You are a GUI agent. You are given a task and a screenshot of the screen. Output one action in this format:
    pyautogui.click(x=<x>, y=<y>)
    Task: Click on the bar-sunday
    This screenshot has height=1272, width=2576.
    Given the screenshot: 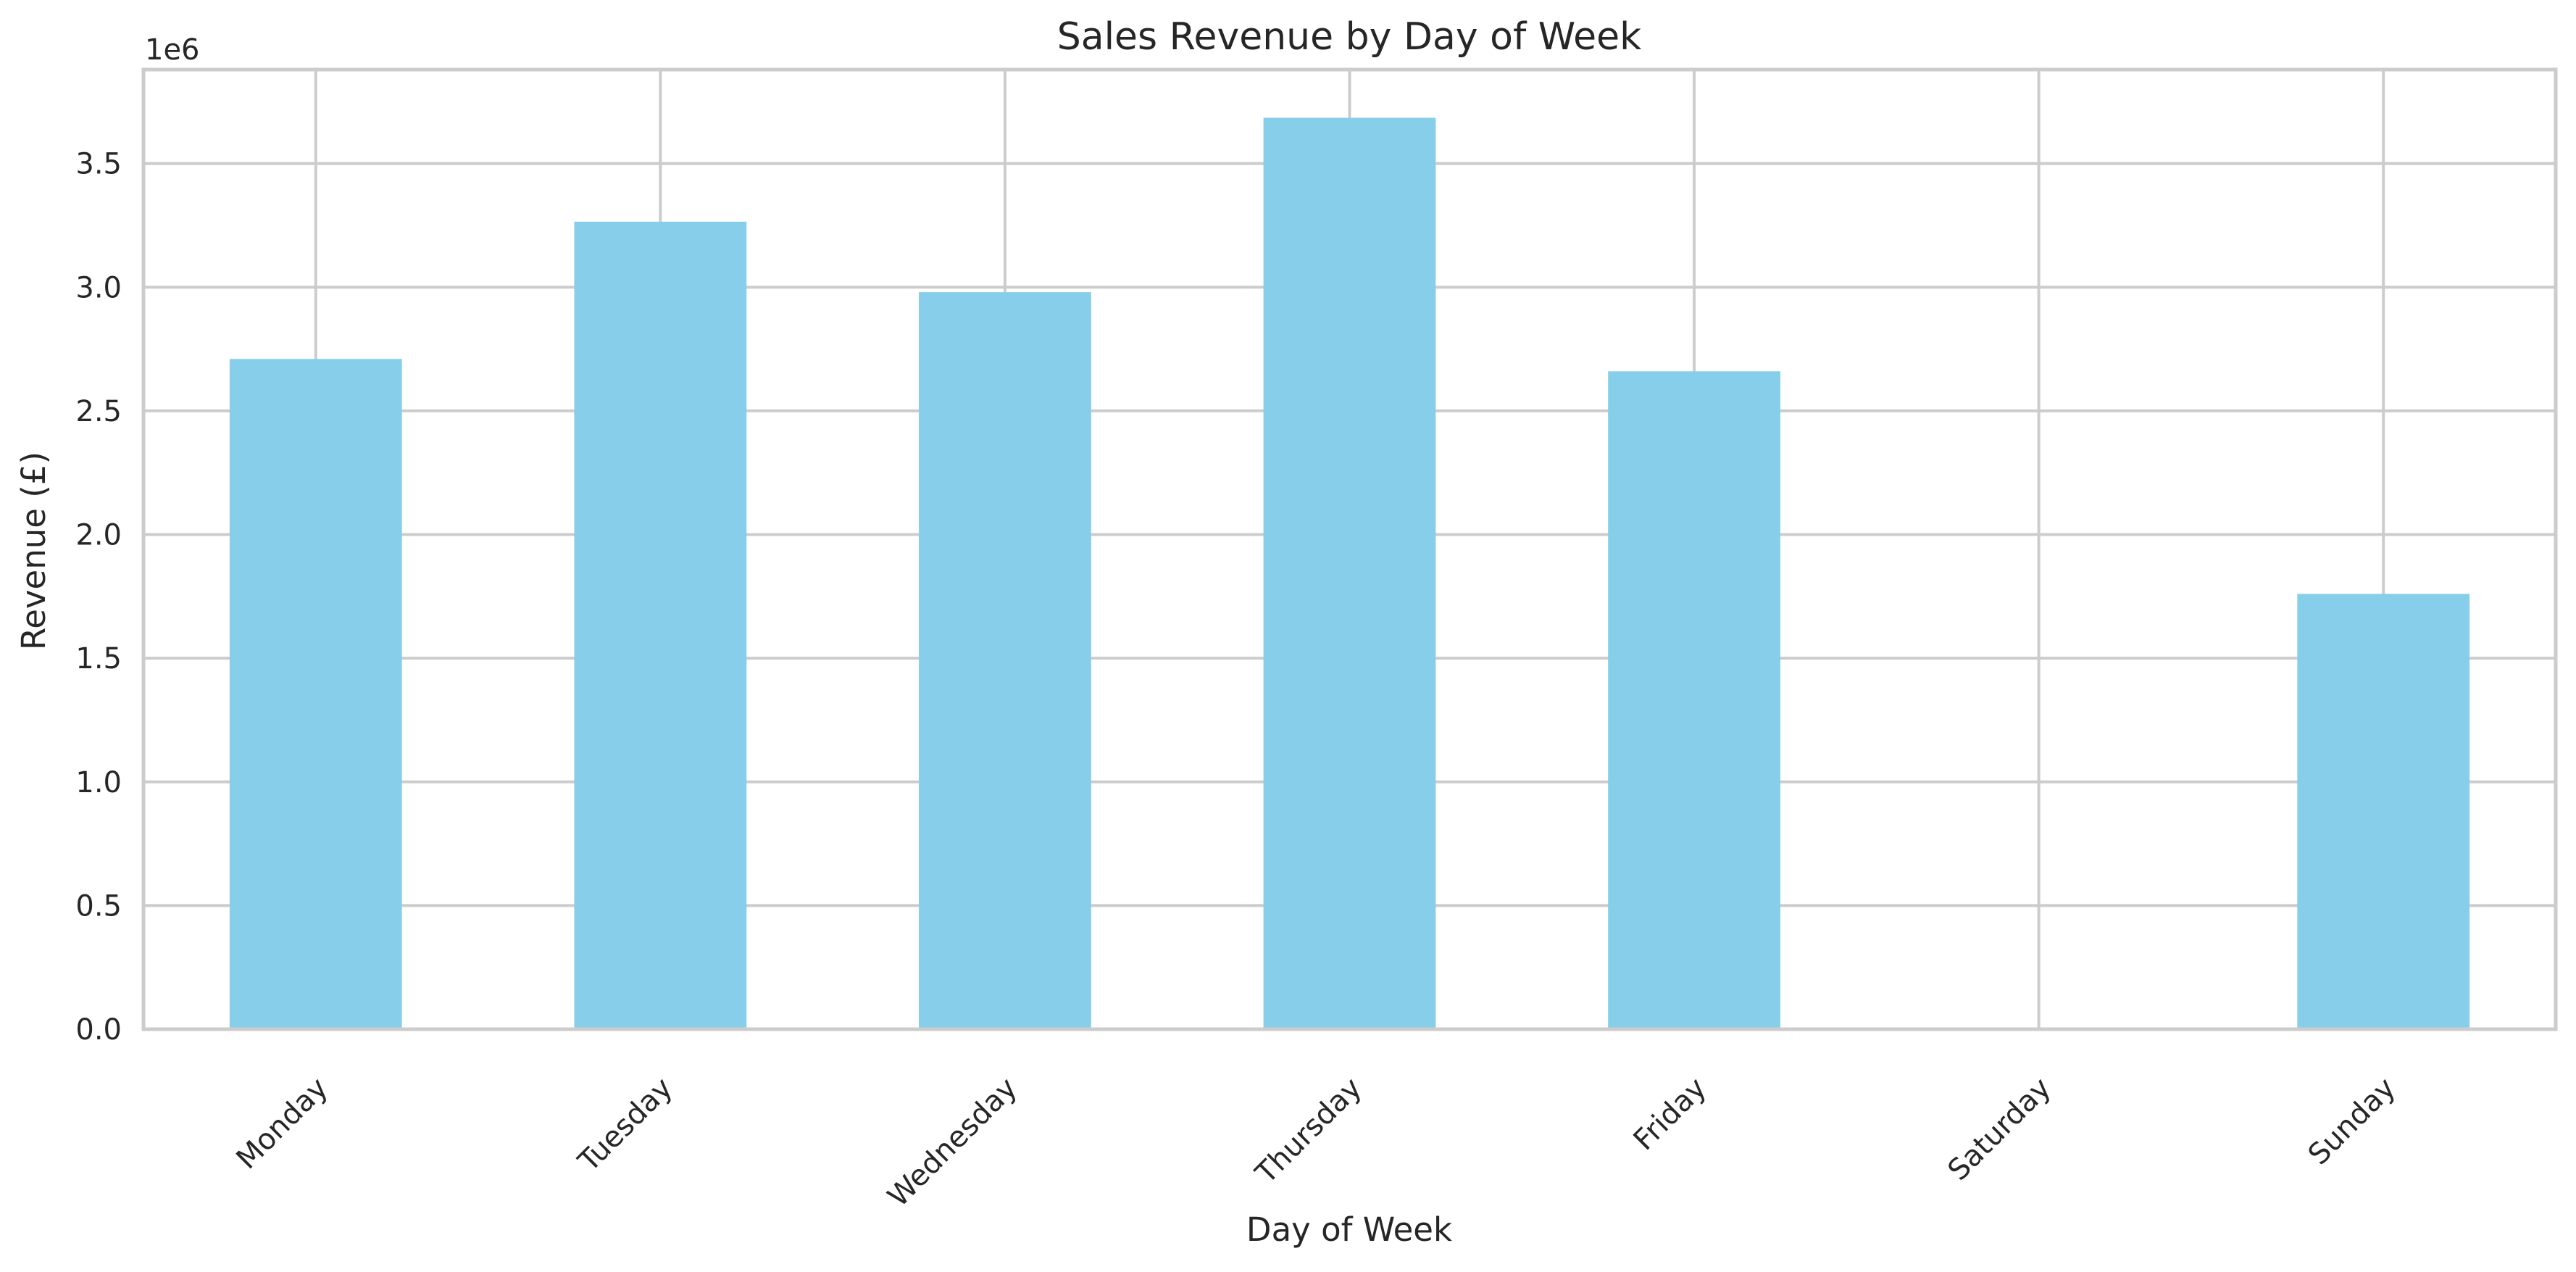 What is the action you would take?
    pyautogui.click(x=2383, y=812)
    